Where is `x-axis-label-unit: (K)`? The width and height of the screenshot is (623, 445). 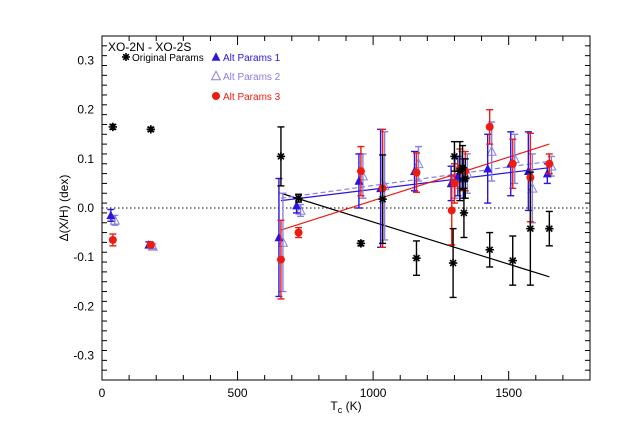
x-axis-label-unit: (K) is located at coordinates (351, 406).